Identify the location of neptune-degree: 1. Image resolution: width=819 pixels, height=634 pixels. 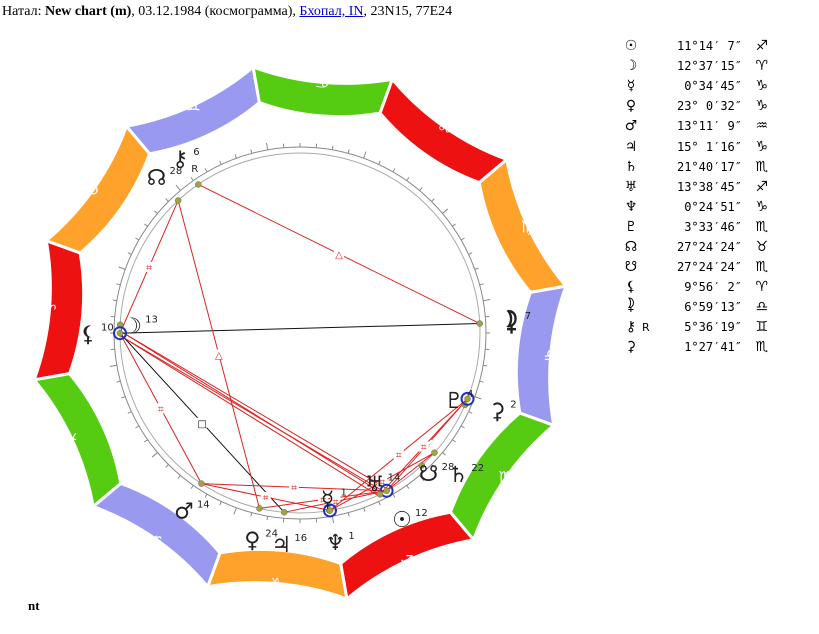
(351, 536).